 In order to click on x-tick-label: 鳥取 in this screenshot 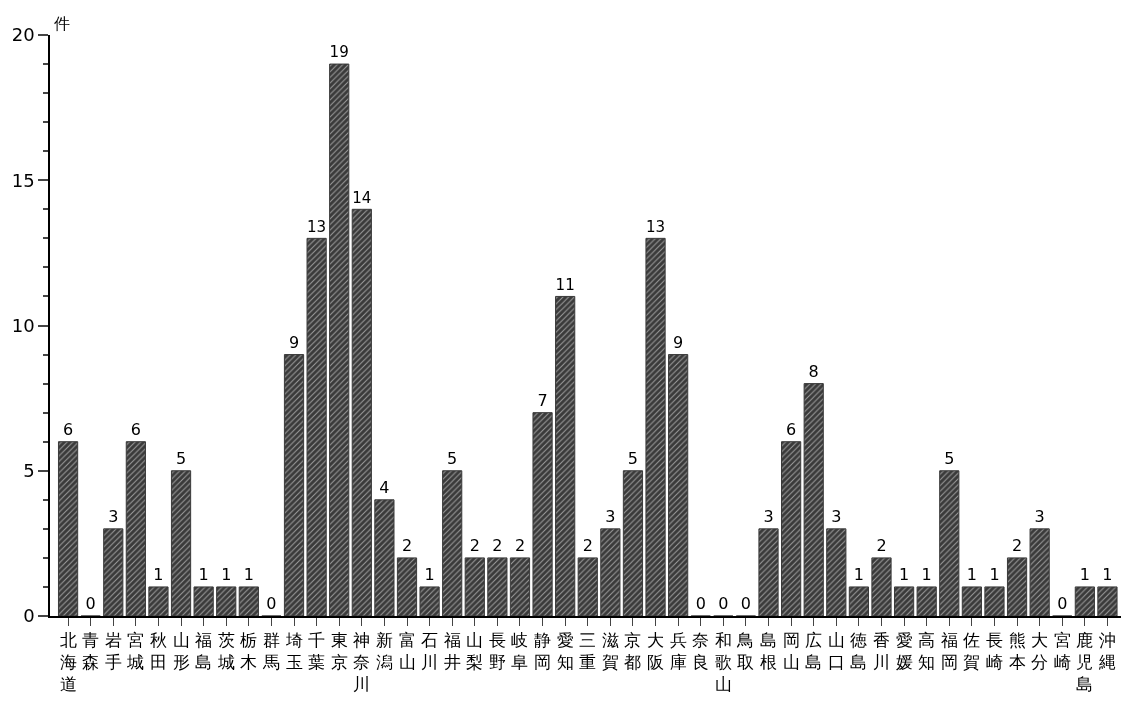, I will do `click(745, 651)`.